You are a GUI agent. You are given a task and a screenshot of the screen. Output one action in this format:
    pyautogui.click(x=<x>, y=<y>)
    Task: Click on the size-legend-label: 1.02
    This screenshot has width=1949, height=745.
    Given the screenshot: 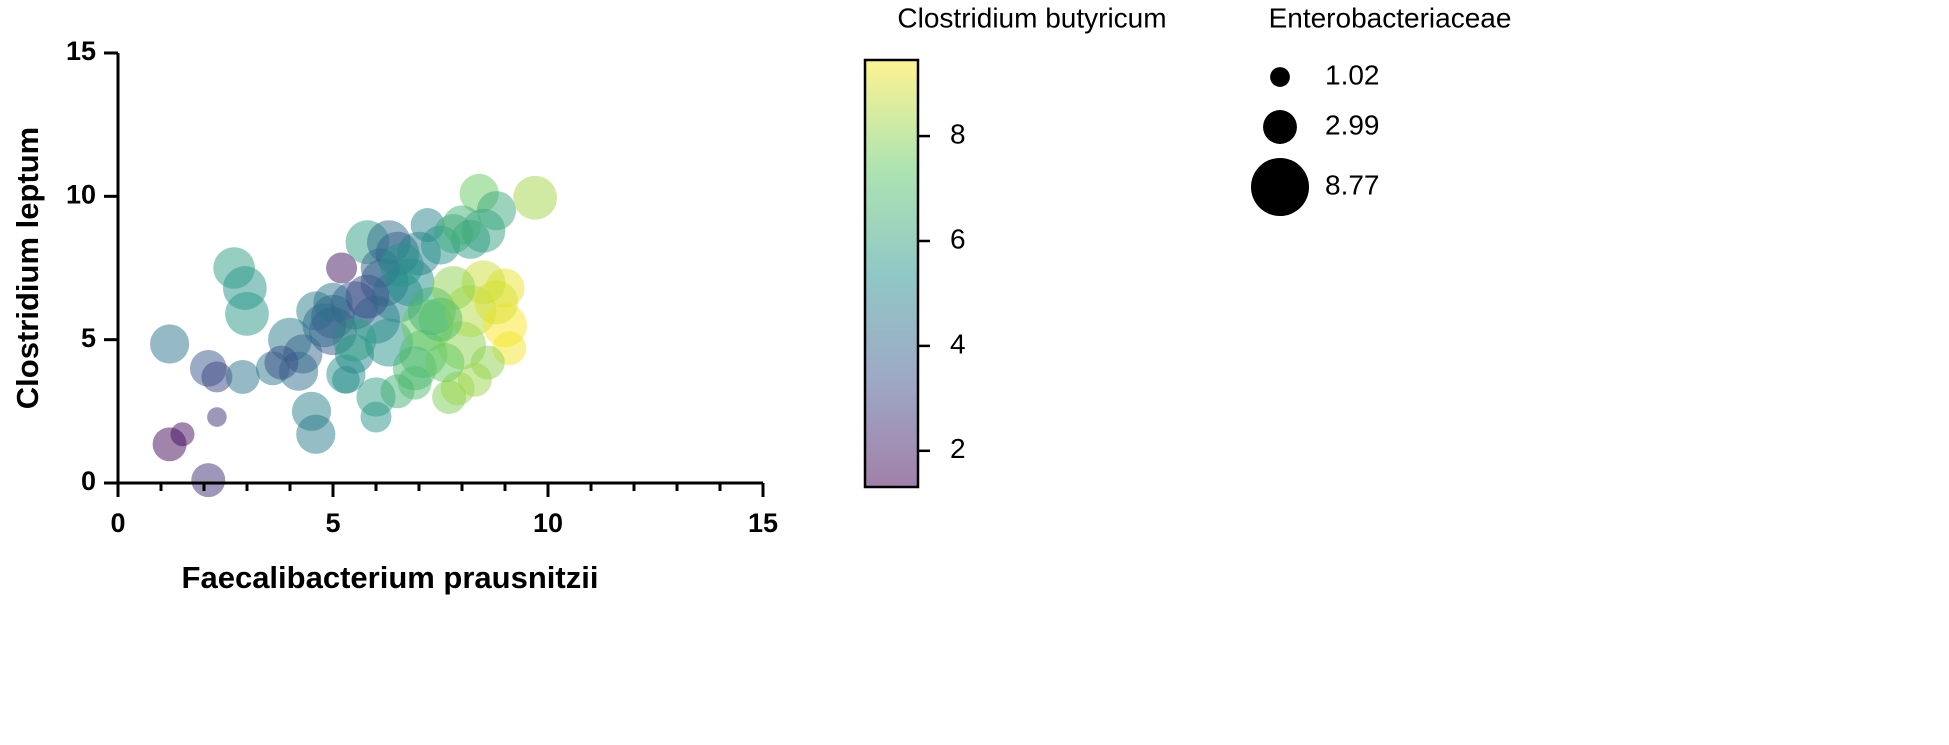 What is the action you would take?
    pyautogui.click(x=1352, y=74)
    